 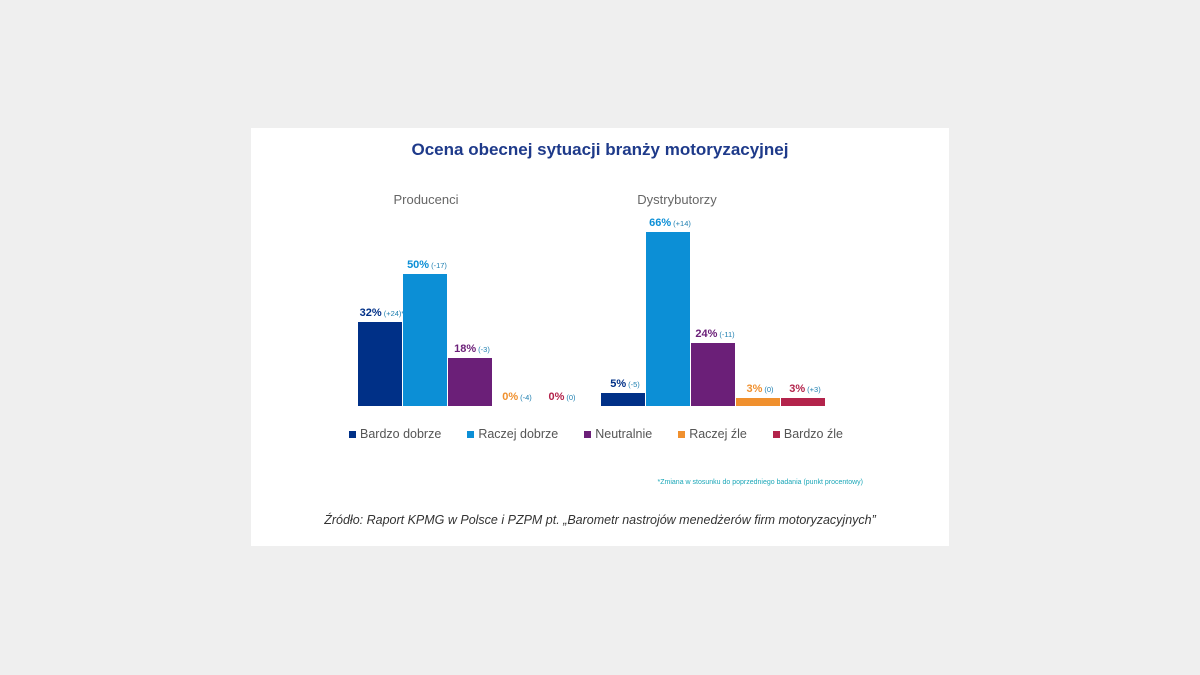 I want to click on change-label: (-11), so click(x=727, y=334).